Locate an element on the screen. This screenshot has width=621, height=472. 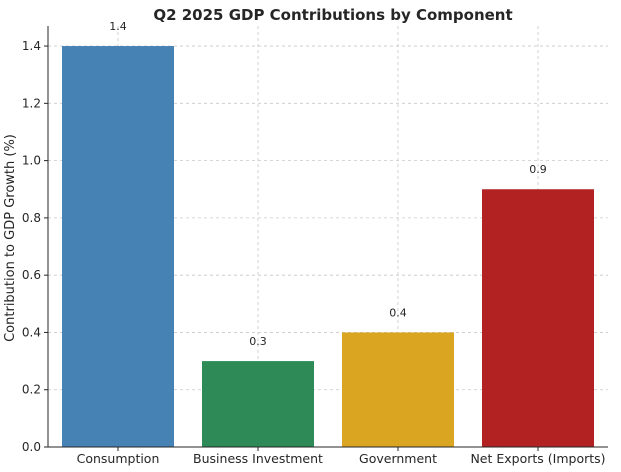
y-axis-label: Contribution to GDP Growth (%) is located at coordinates (10, 238).